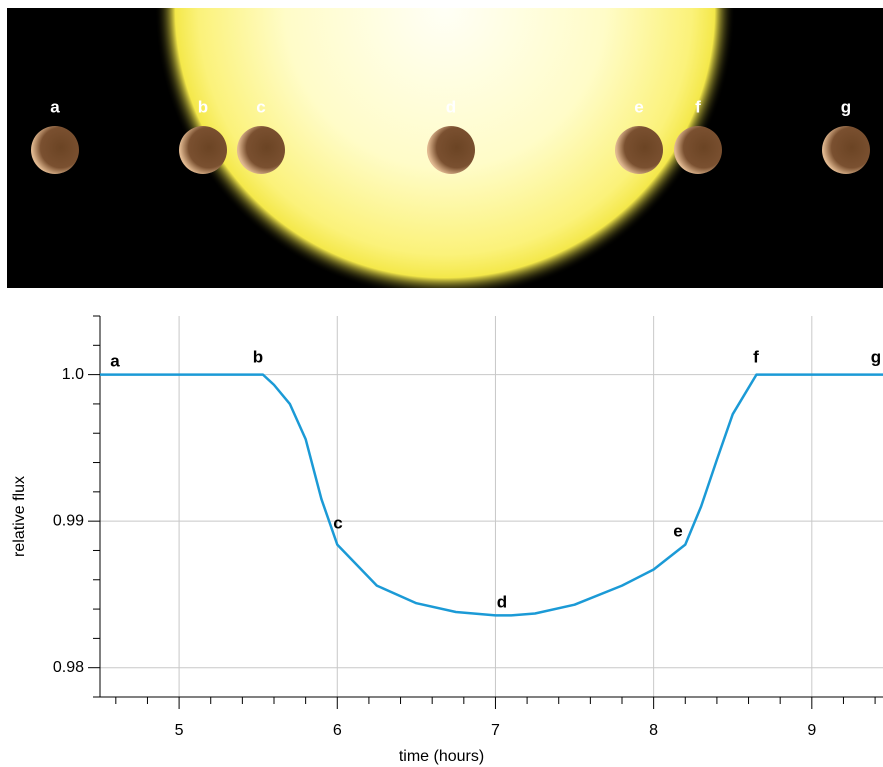 This screenshot has width=883, height=767. I want to click on planet-label: a, so click(55, 106).